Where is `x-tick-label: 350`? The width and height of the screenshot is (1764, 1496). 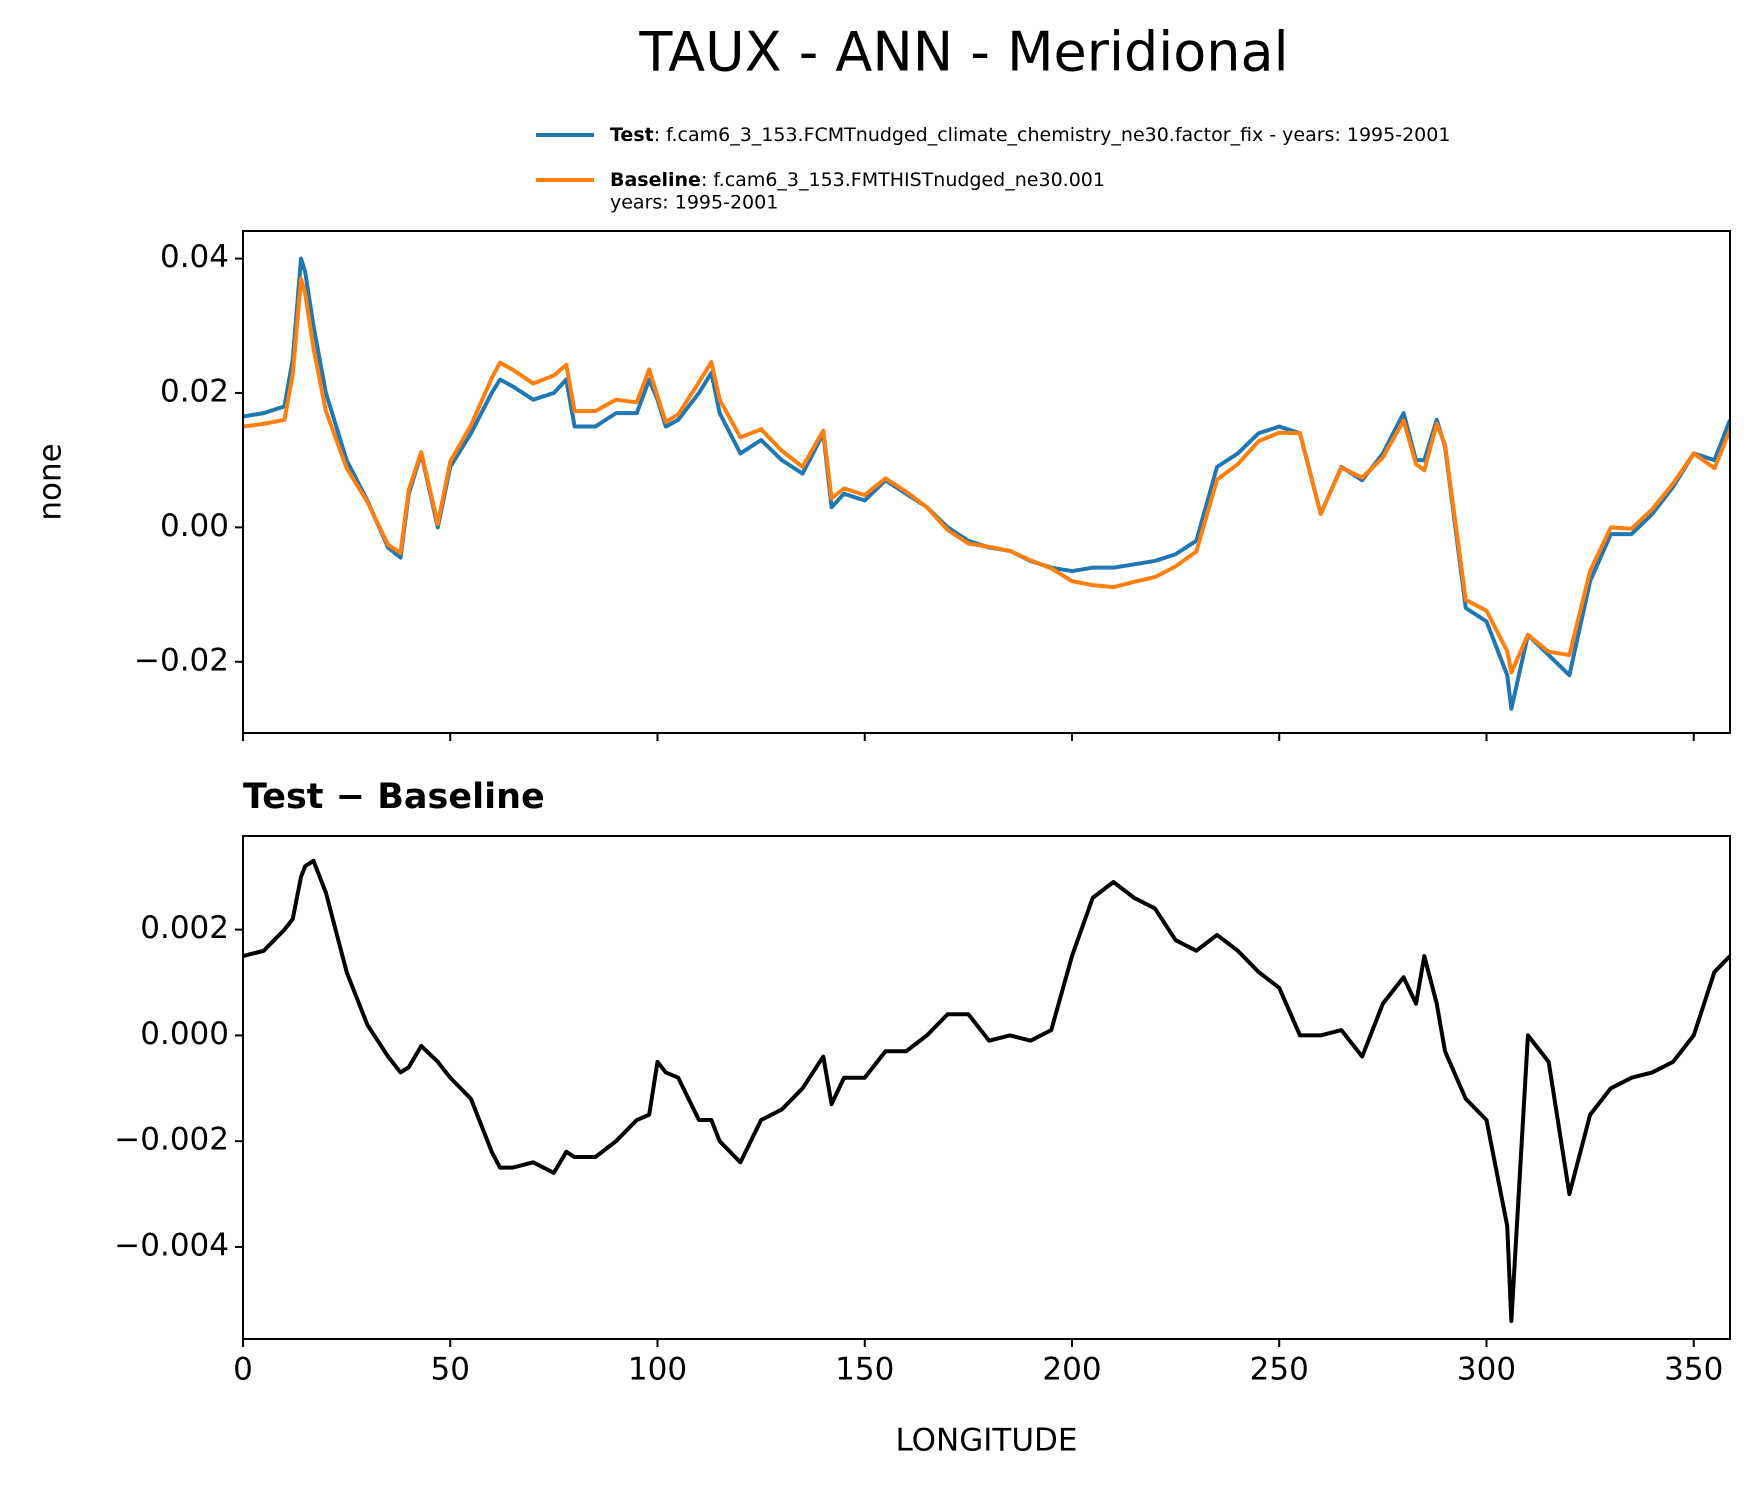 x-tick-label: 350 is located at coordinates (1693, 1370).